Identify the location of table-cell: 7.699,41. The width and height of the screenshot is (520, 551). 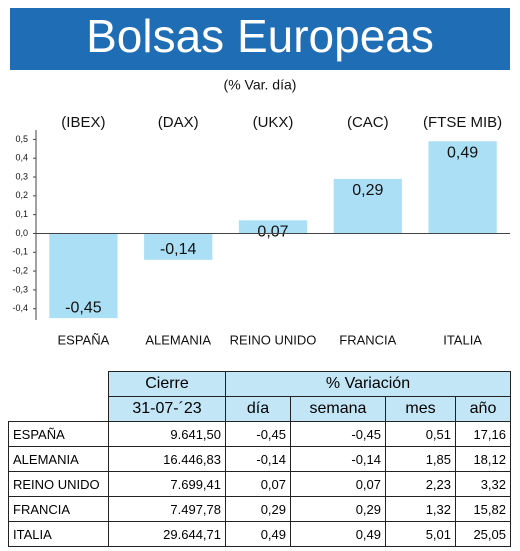
(167, 484).